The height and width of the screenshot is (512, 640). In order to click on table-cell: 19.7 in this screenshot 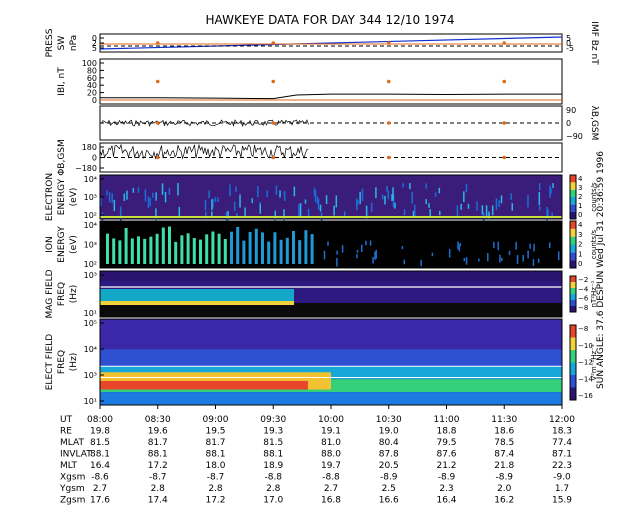, I will do `click(331, 466)`.